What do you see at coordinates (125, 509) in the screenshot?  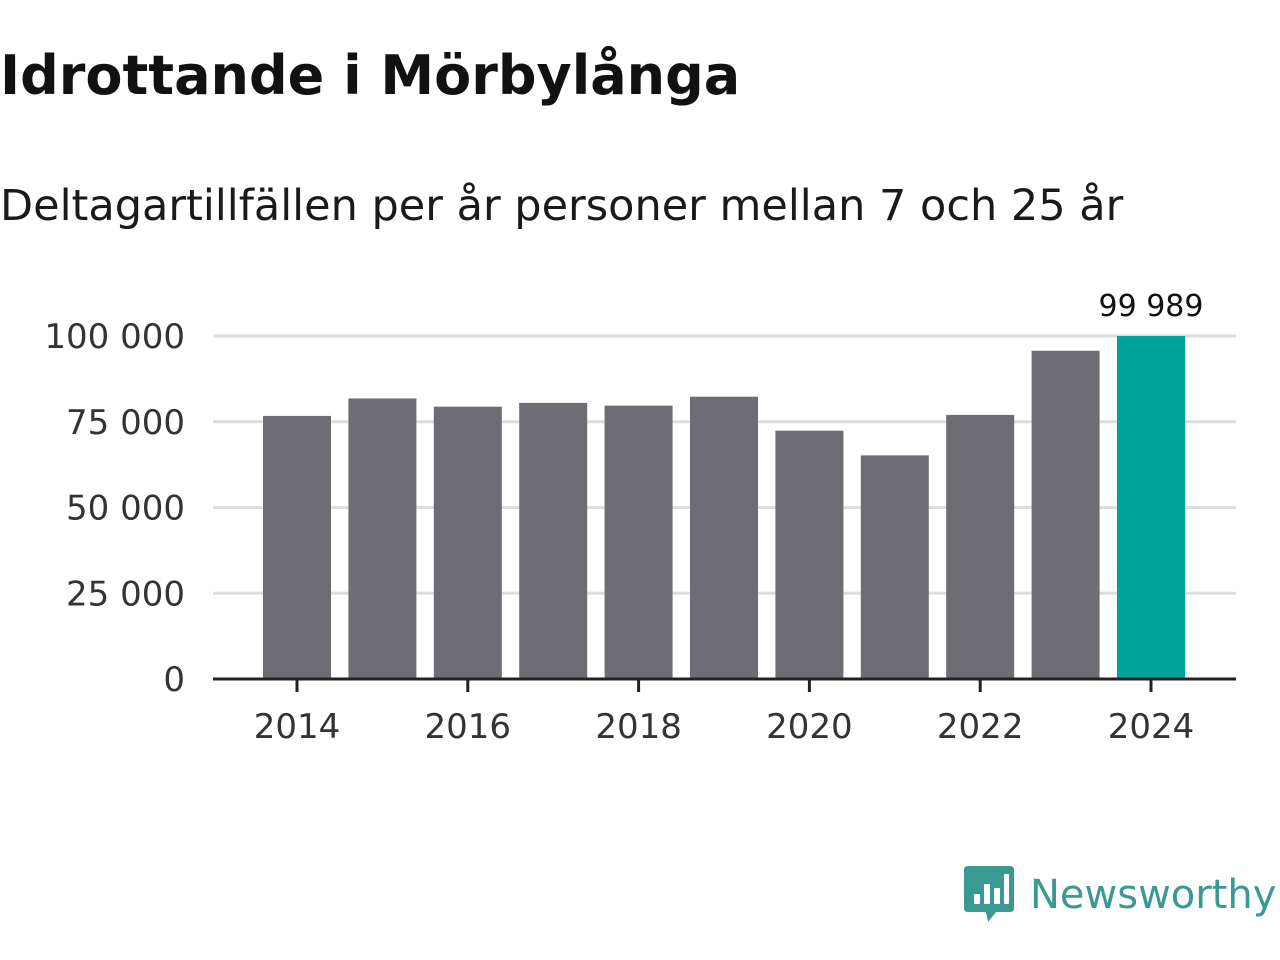 I see `y-tick-label: 50 000` at bounding box center [125, 509].